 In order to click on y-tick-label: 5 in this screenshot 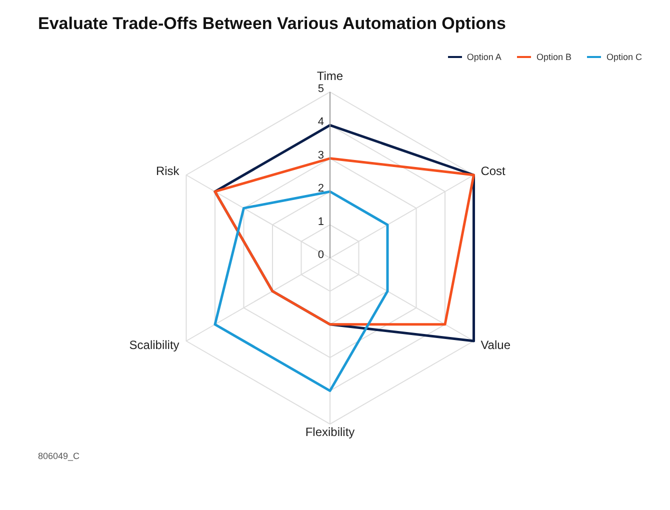, I will do `click(321, 89)`.